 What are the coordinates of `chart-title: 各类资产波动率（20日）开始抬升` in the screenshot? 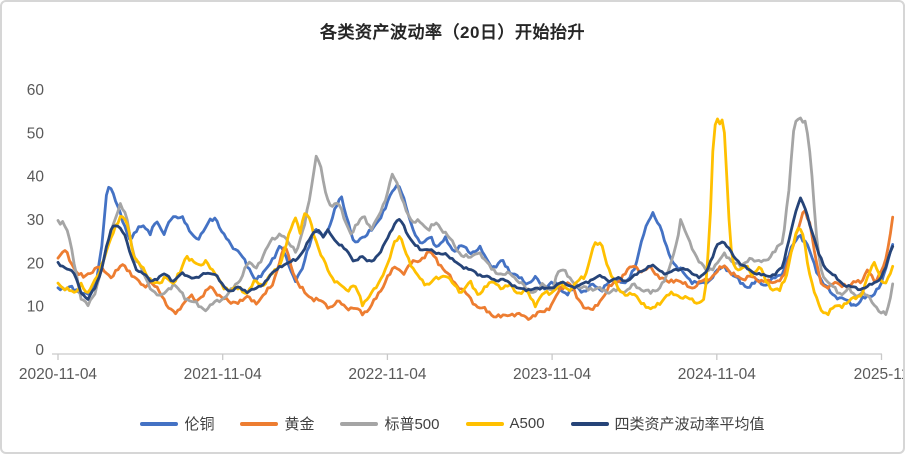 It's located at (452, 32).